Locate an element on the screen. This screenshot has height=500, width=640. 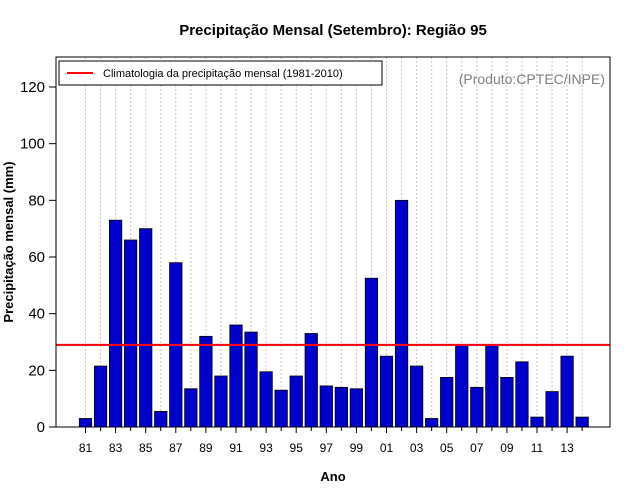
x-tick-label: 01 is located at coordinates (387, 448).